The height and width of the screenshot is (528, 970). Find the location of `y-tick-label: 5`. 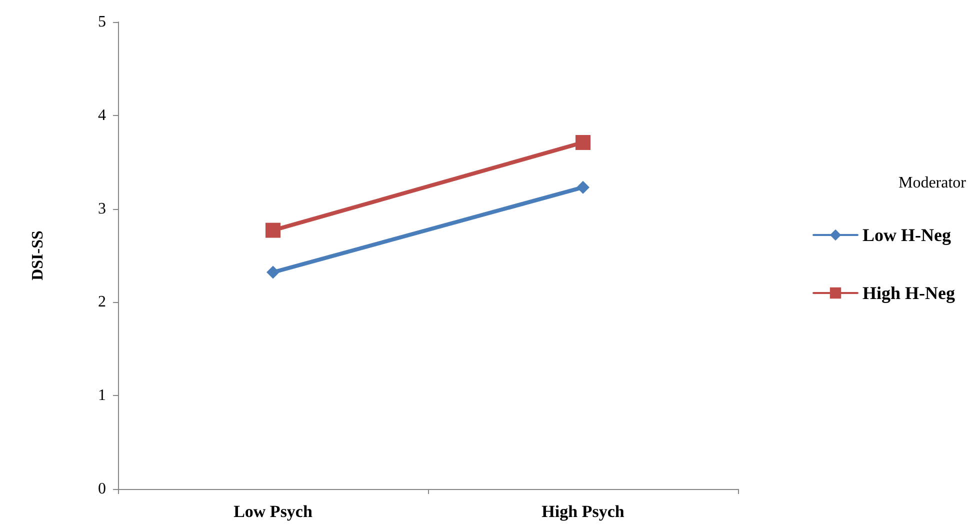

y-tick-label: 5 is located at coordinates (102, 22).